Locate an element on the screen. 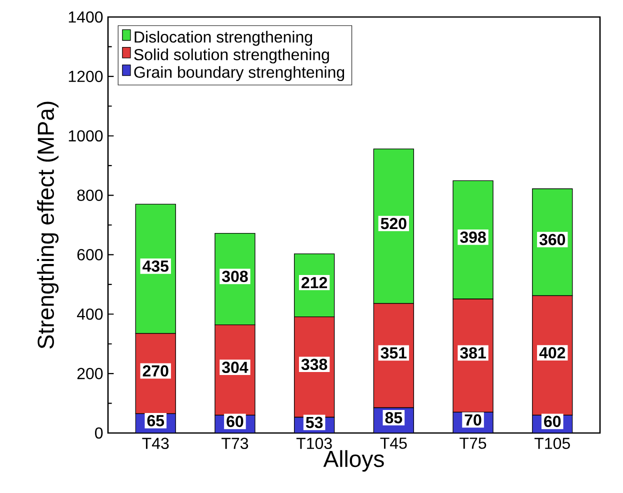 The height and width of the screenshot is (493, 623). data-label: 402 is located at coordinates (552, 352).